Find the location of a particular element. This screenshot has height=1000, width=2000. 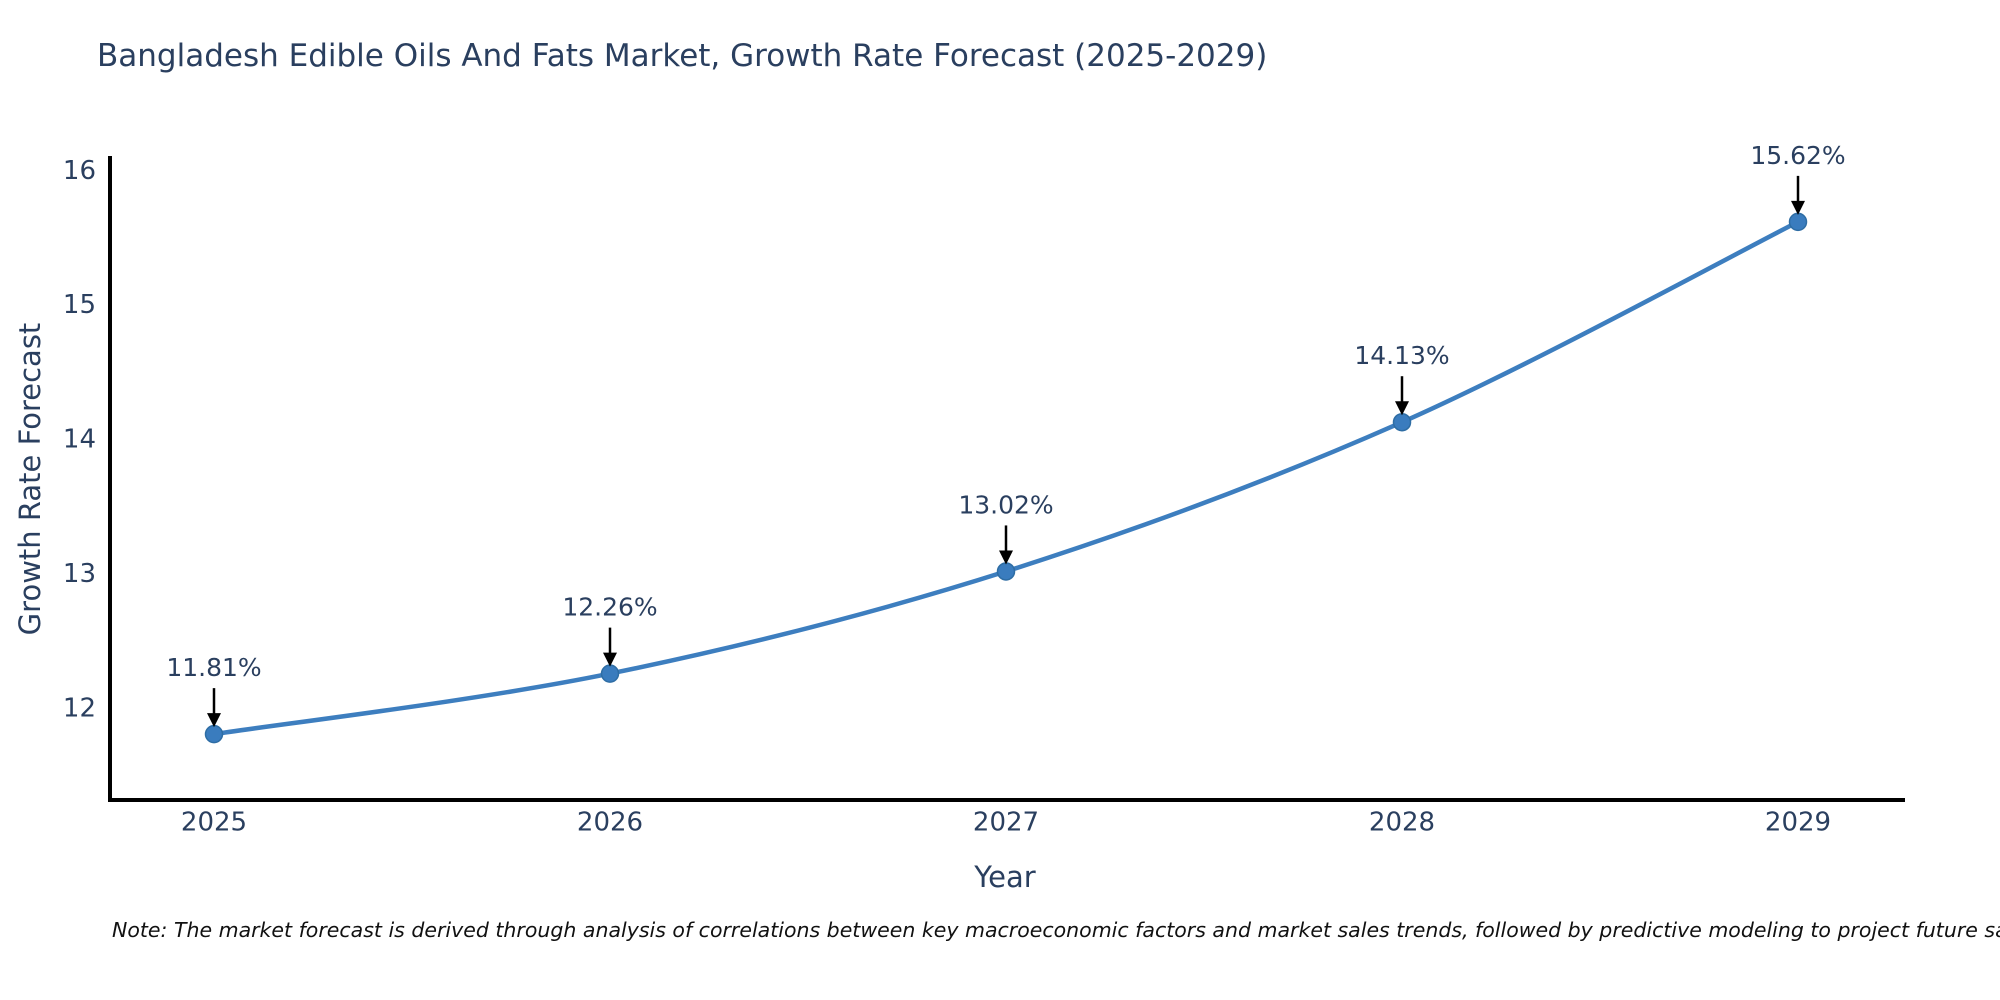

y-tick-label: 12 is located at coordinates (79, 709).